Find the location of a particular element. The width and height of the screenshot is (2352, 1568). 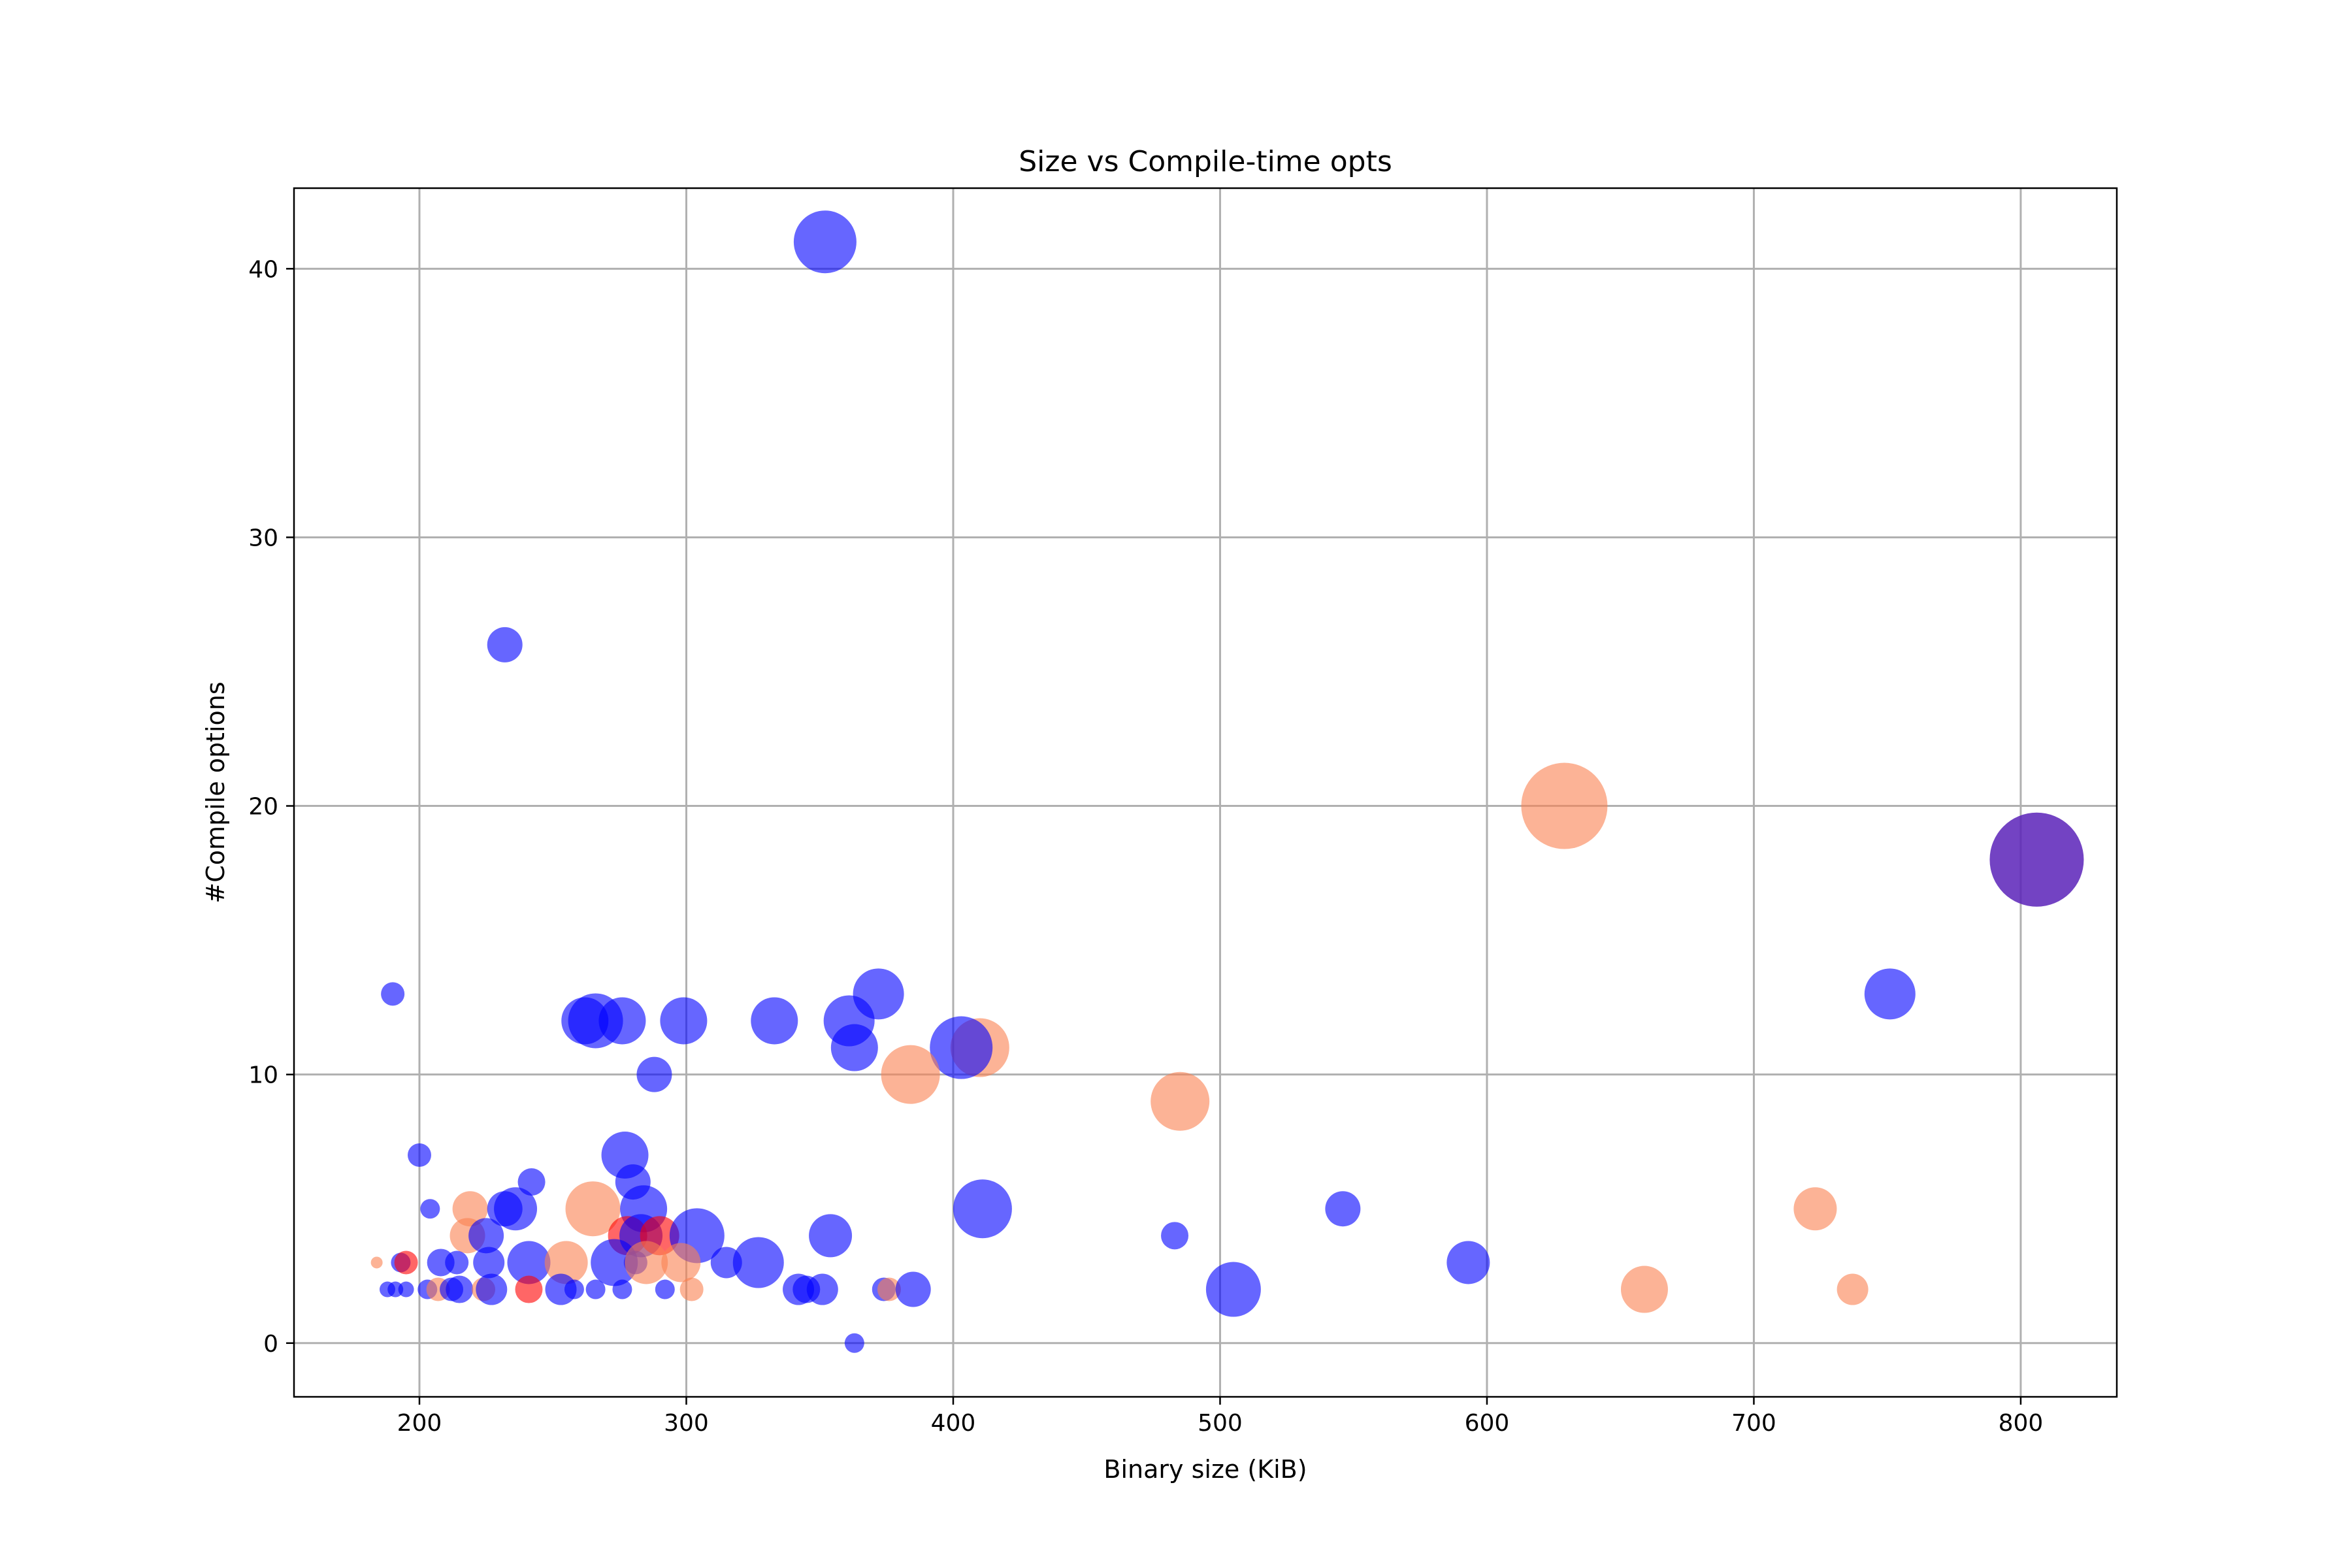

x-tick-label: 600 is located at coordinates (1487, 1423).